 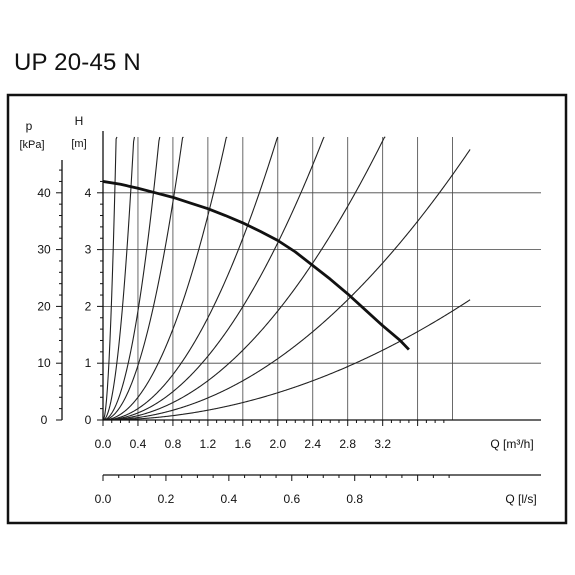 What do you see at coordinates (520, 499) in the screenshot?
I see `flow-ls-axis-label: Q [l/s]` at bounding box center [520, 499].